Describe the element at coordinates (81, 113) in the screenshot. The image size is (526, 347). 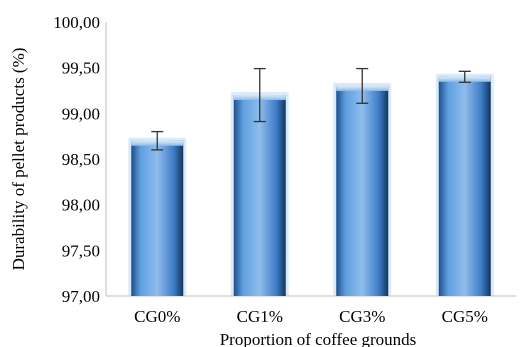
I see `y-tick-label: 99,00` at that location.